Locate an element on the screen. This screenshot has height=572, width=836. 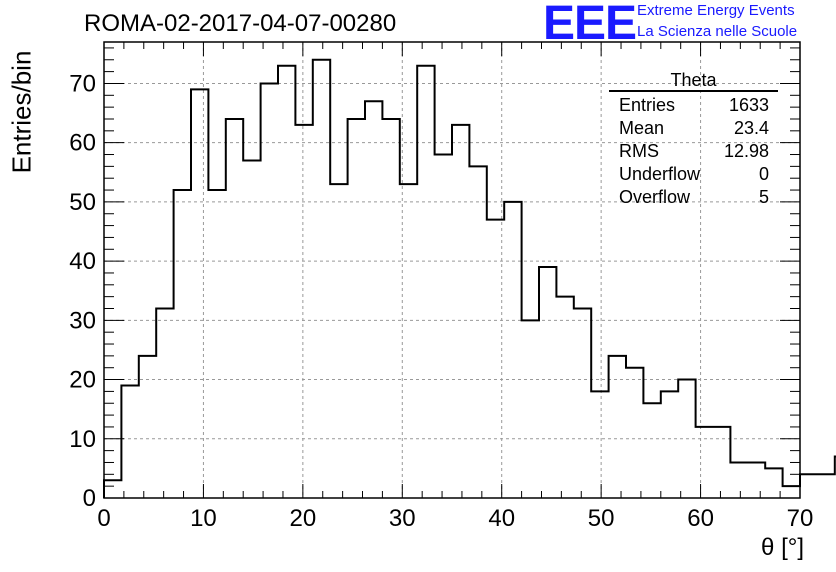
stats-row-underflow: Underflow 0 is located at coordinates (693, 174).